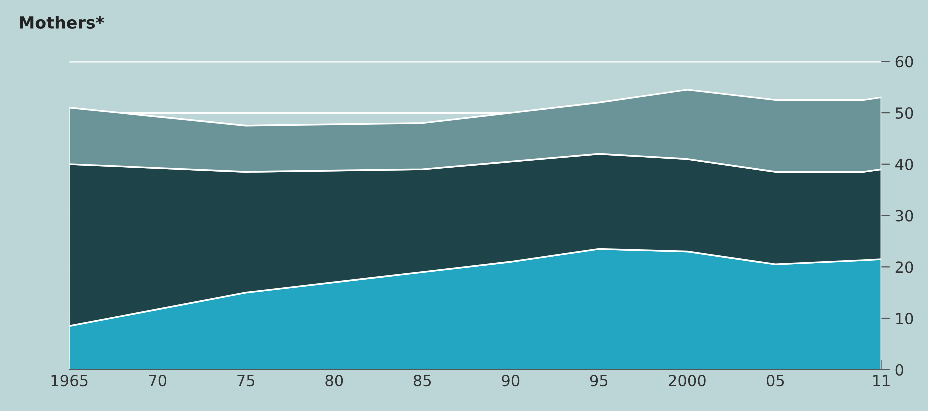  I want to click on x-tick-label: 1965, so click(70, 381).